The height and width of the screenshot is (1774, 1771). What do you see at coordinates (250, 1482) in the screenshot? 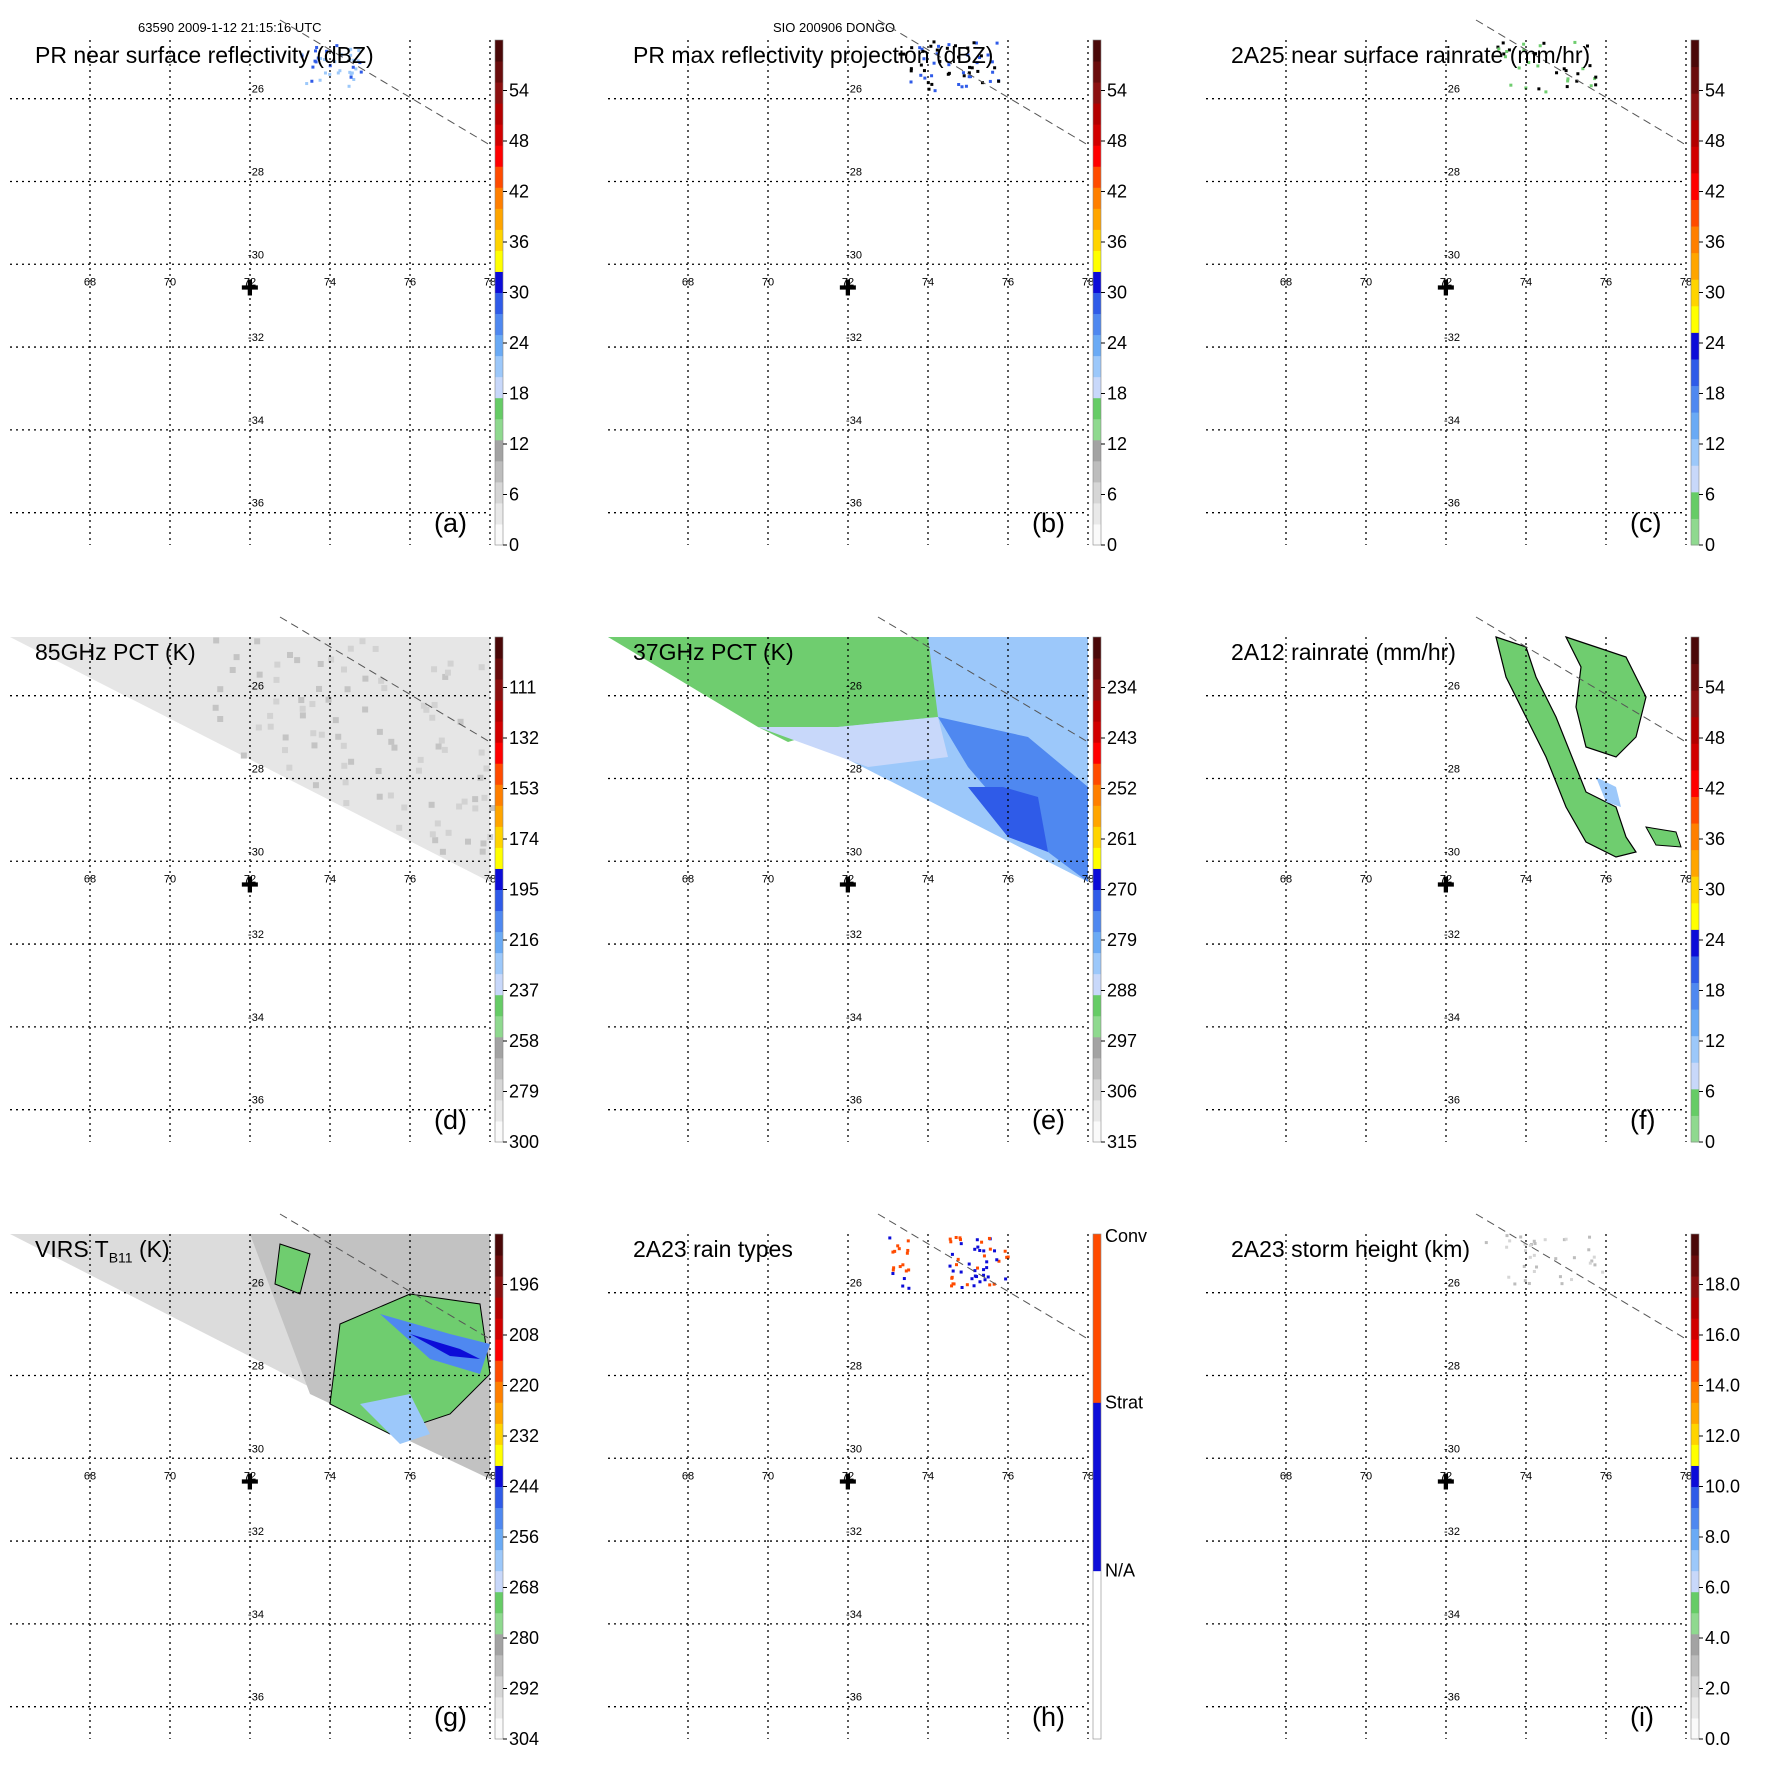
I see `site-marker: ✚` at bounding box center [250, 1482].